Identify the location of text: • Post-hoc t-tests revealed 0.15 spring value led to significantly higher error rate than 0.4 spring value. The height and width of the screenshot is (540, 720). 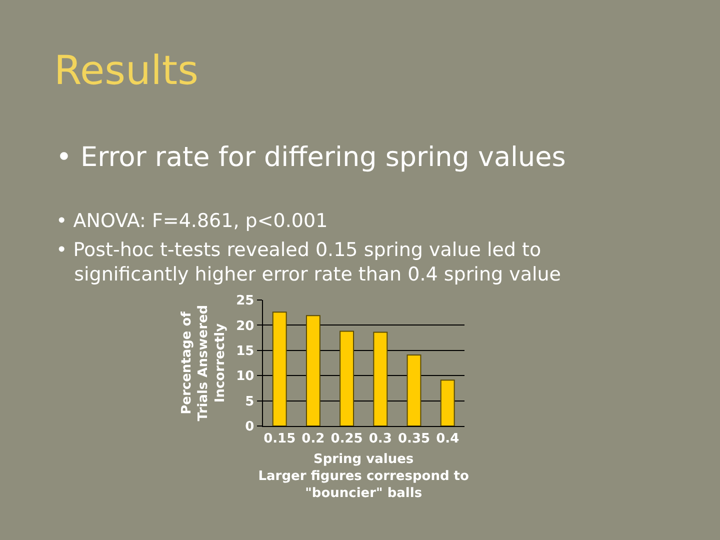
(308, 262).